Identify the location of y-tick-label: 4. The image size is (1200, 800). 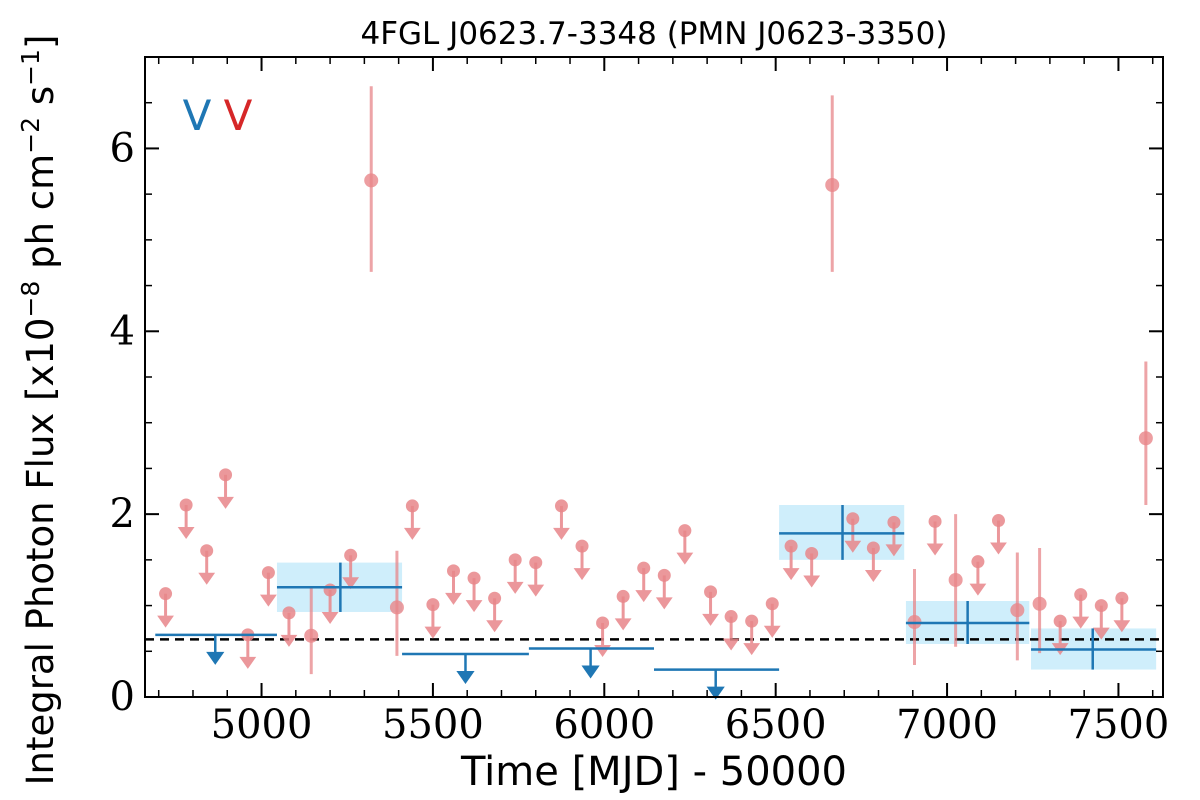
(122, 331).